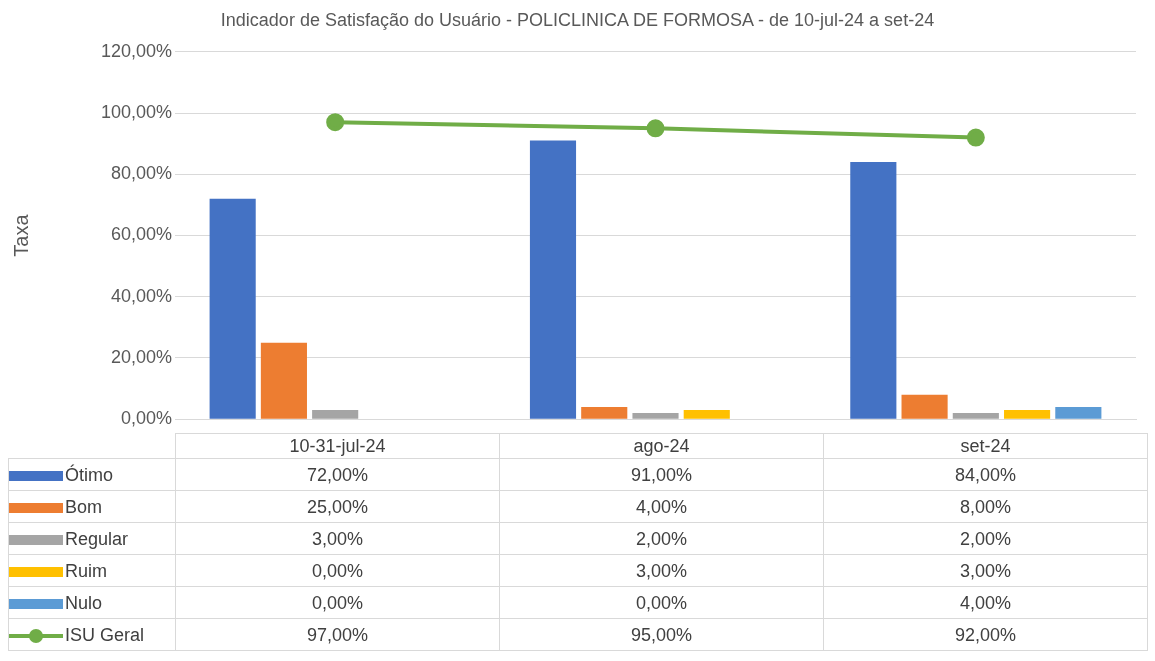  Describe the element at coordinates (92, 506) in the screenshot. I see `legend-label: Bom` at that location.